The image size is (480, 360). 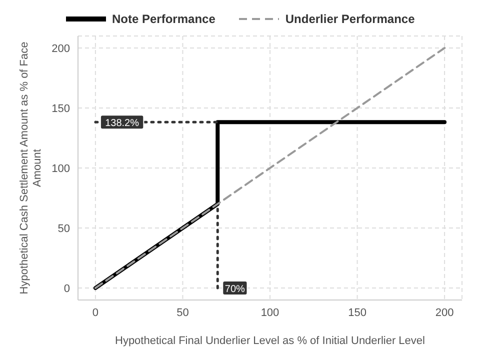 I want to click on legend-label: Underlier Performance, so click(x=350, y=19).